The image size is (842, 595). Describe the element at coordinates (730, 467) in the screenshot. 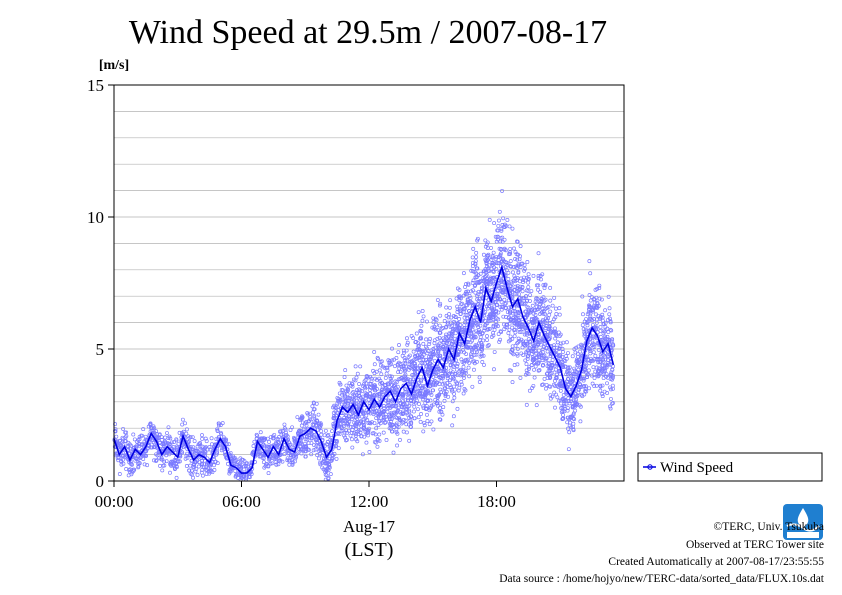

I see `legend: Wind Speed` at that location.